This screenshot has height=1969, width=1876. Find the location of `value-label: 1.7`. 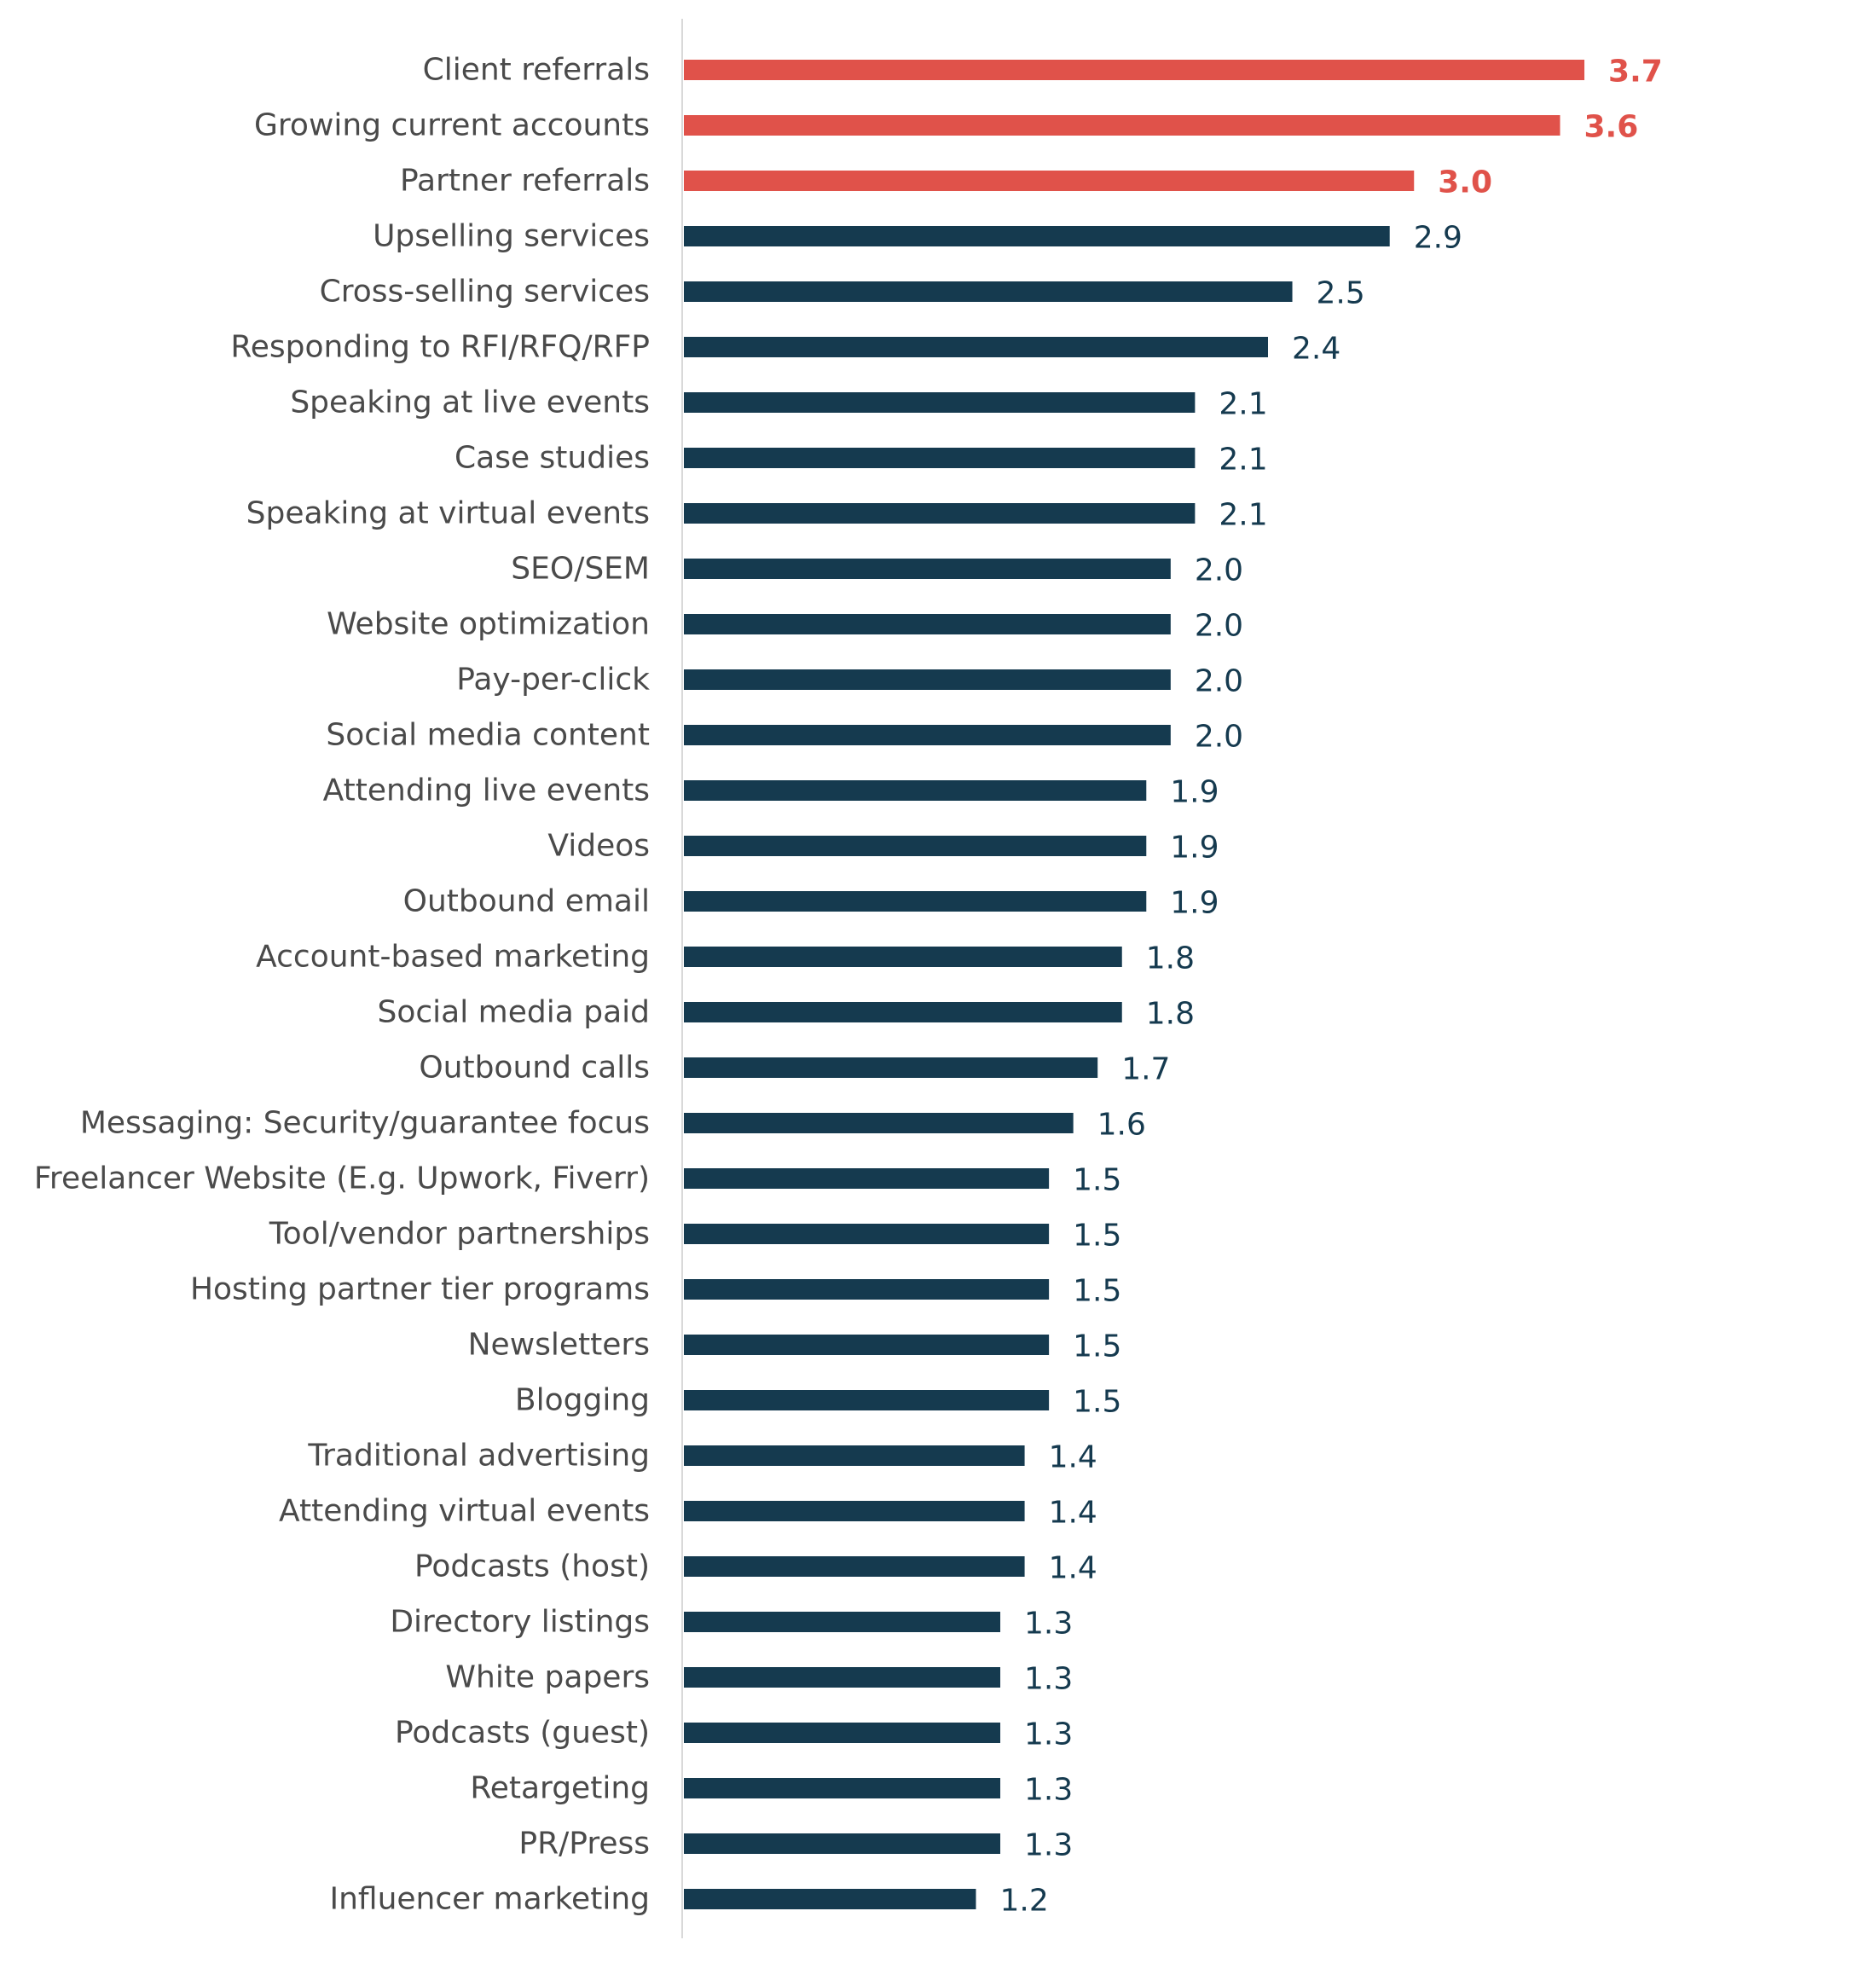

value-label: 1.7 is located at coordinates (1145, 1069).